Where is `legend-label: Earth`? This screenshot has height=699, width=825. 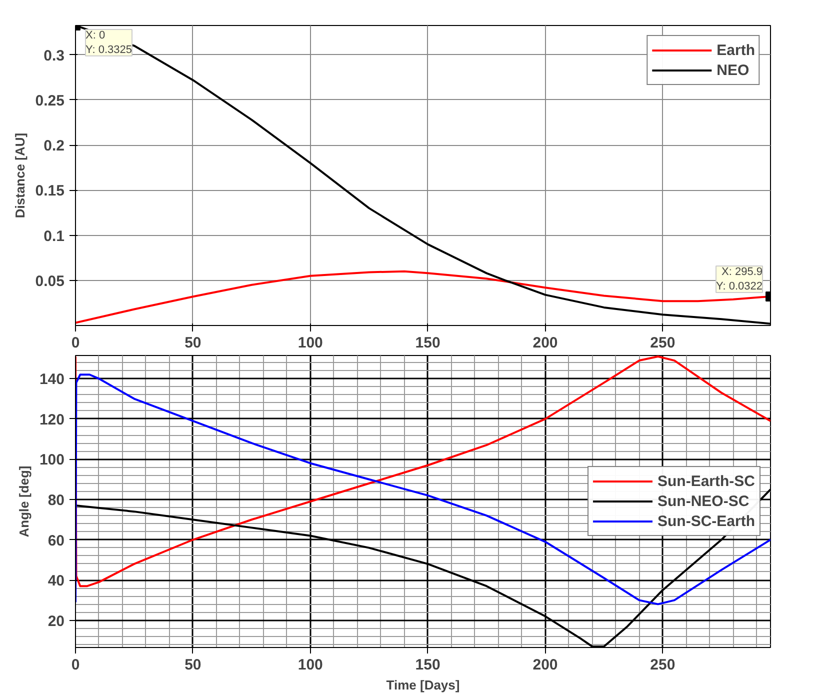 legend-label: Earth is located at coordinates (735, 50).